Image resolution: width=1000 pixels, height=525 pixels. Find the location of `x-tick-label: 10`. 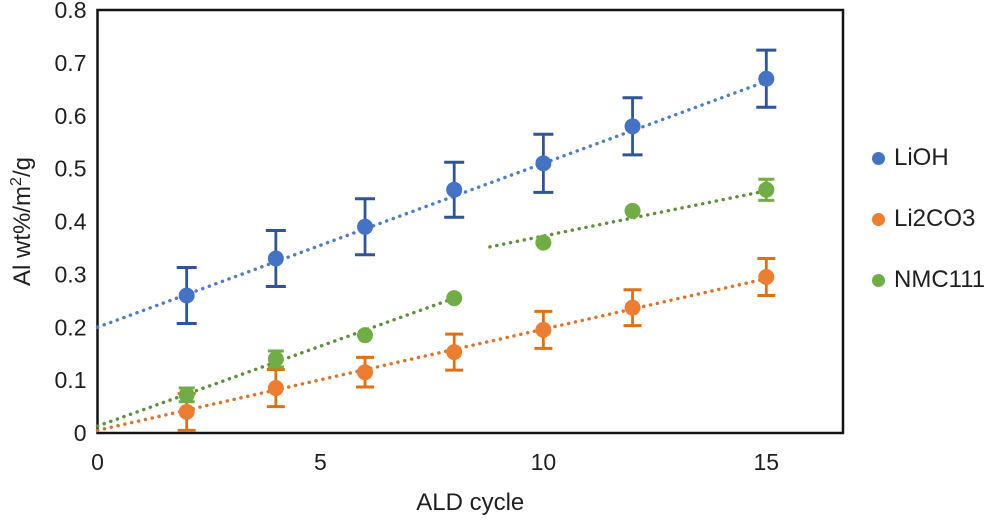

x-tick-label: 10 is located at coordinates (544, 462).